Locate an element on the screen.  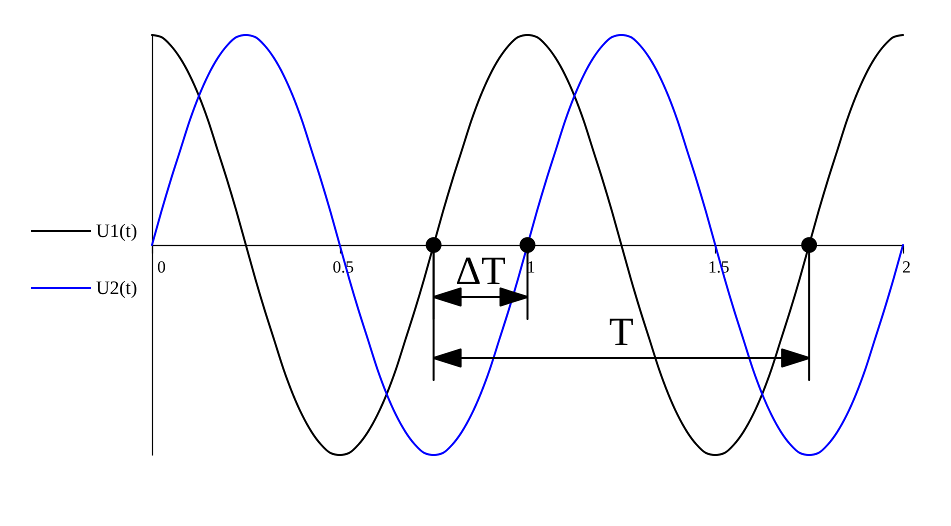
x-tick-label: 0 is located at coordinates (161, 267).